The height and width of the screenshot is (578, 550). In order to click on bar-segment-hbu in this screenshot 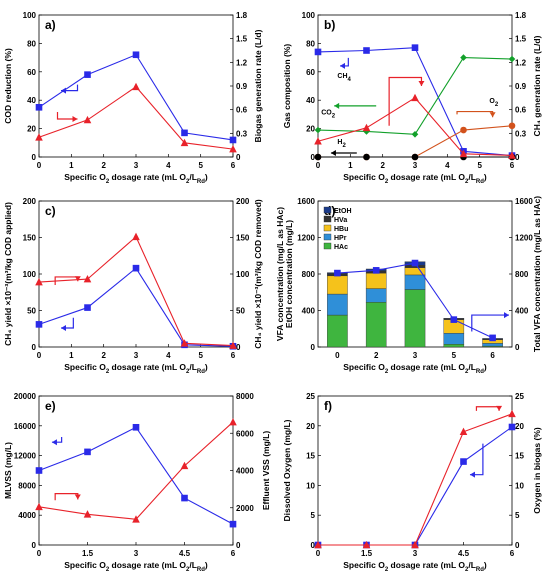, I will do `click(376, 280)`.